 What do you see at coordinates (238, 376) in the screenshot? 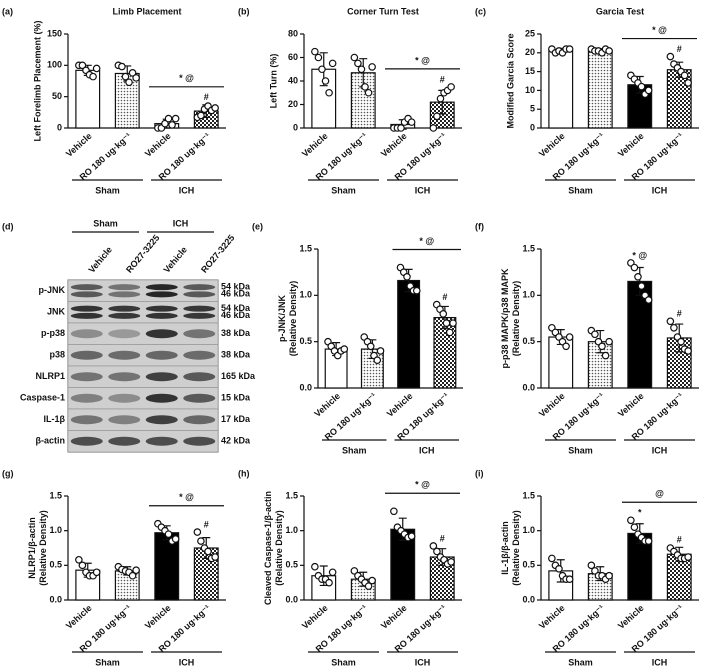
I see `kda-label: 165 kDa` at bounding box center [238, 376].